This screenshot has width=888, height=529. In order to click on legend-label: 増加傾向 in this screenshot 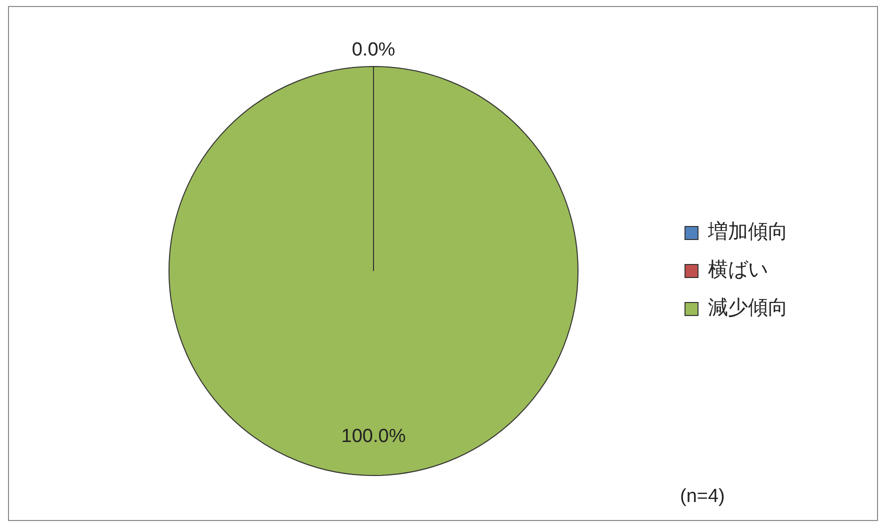, I will do `click(747, 231)`.